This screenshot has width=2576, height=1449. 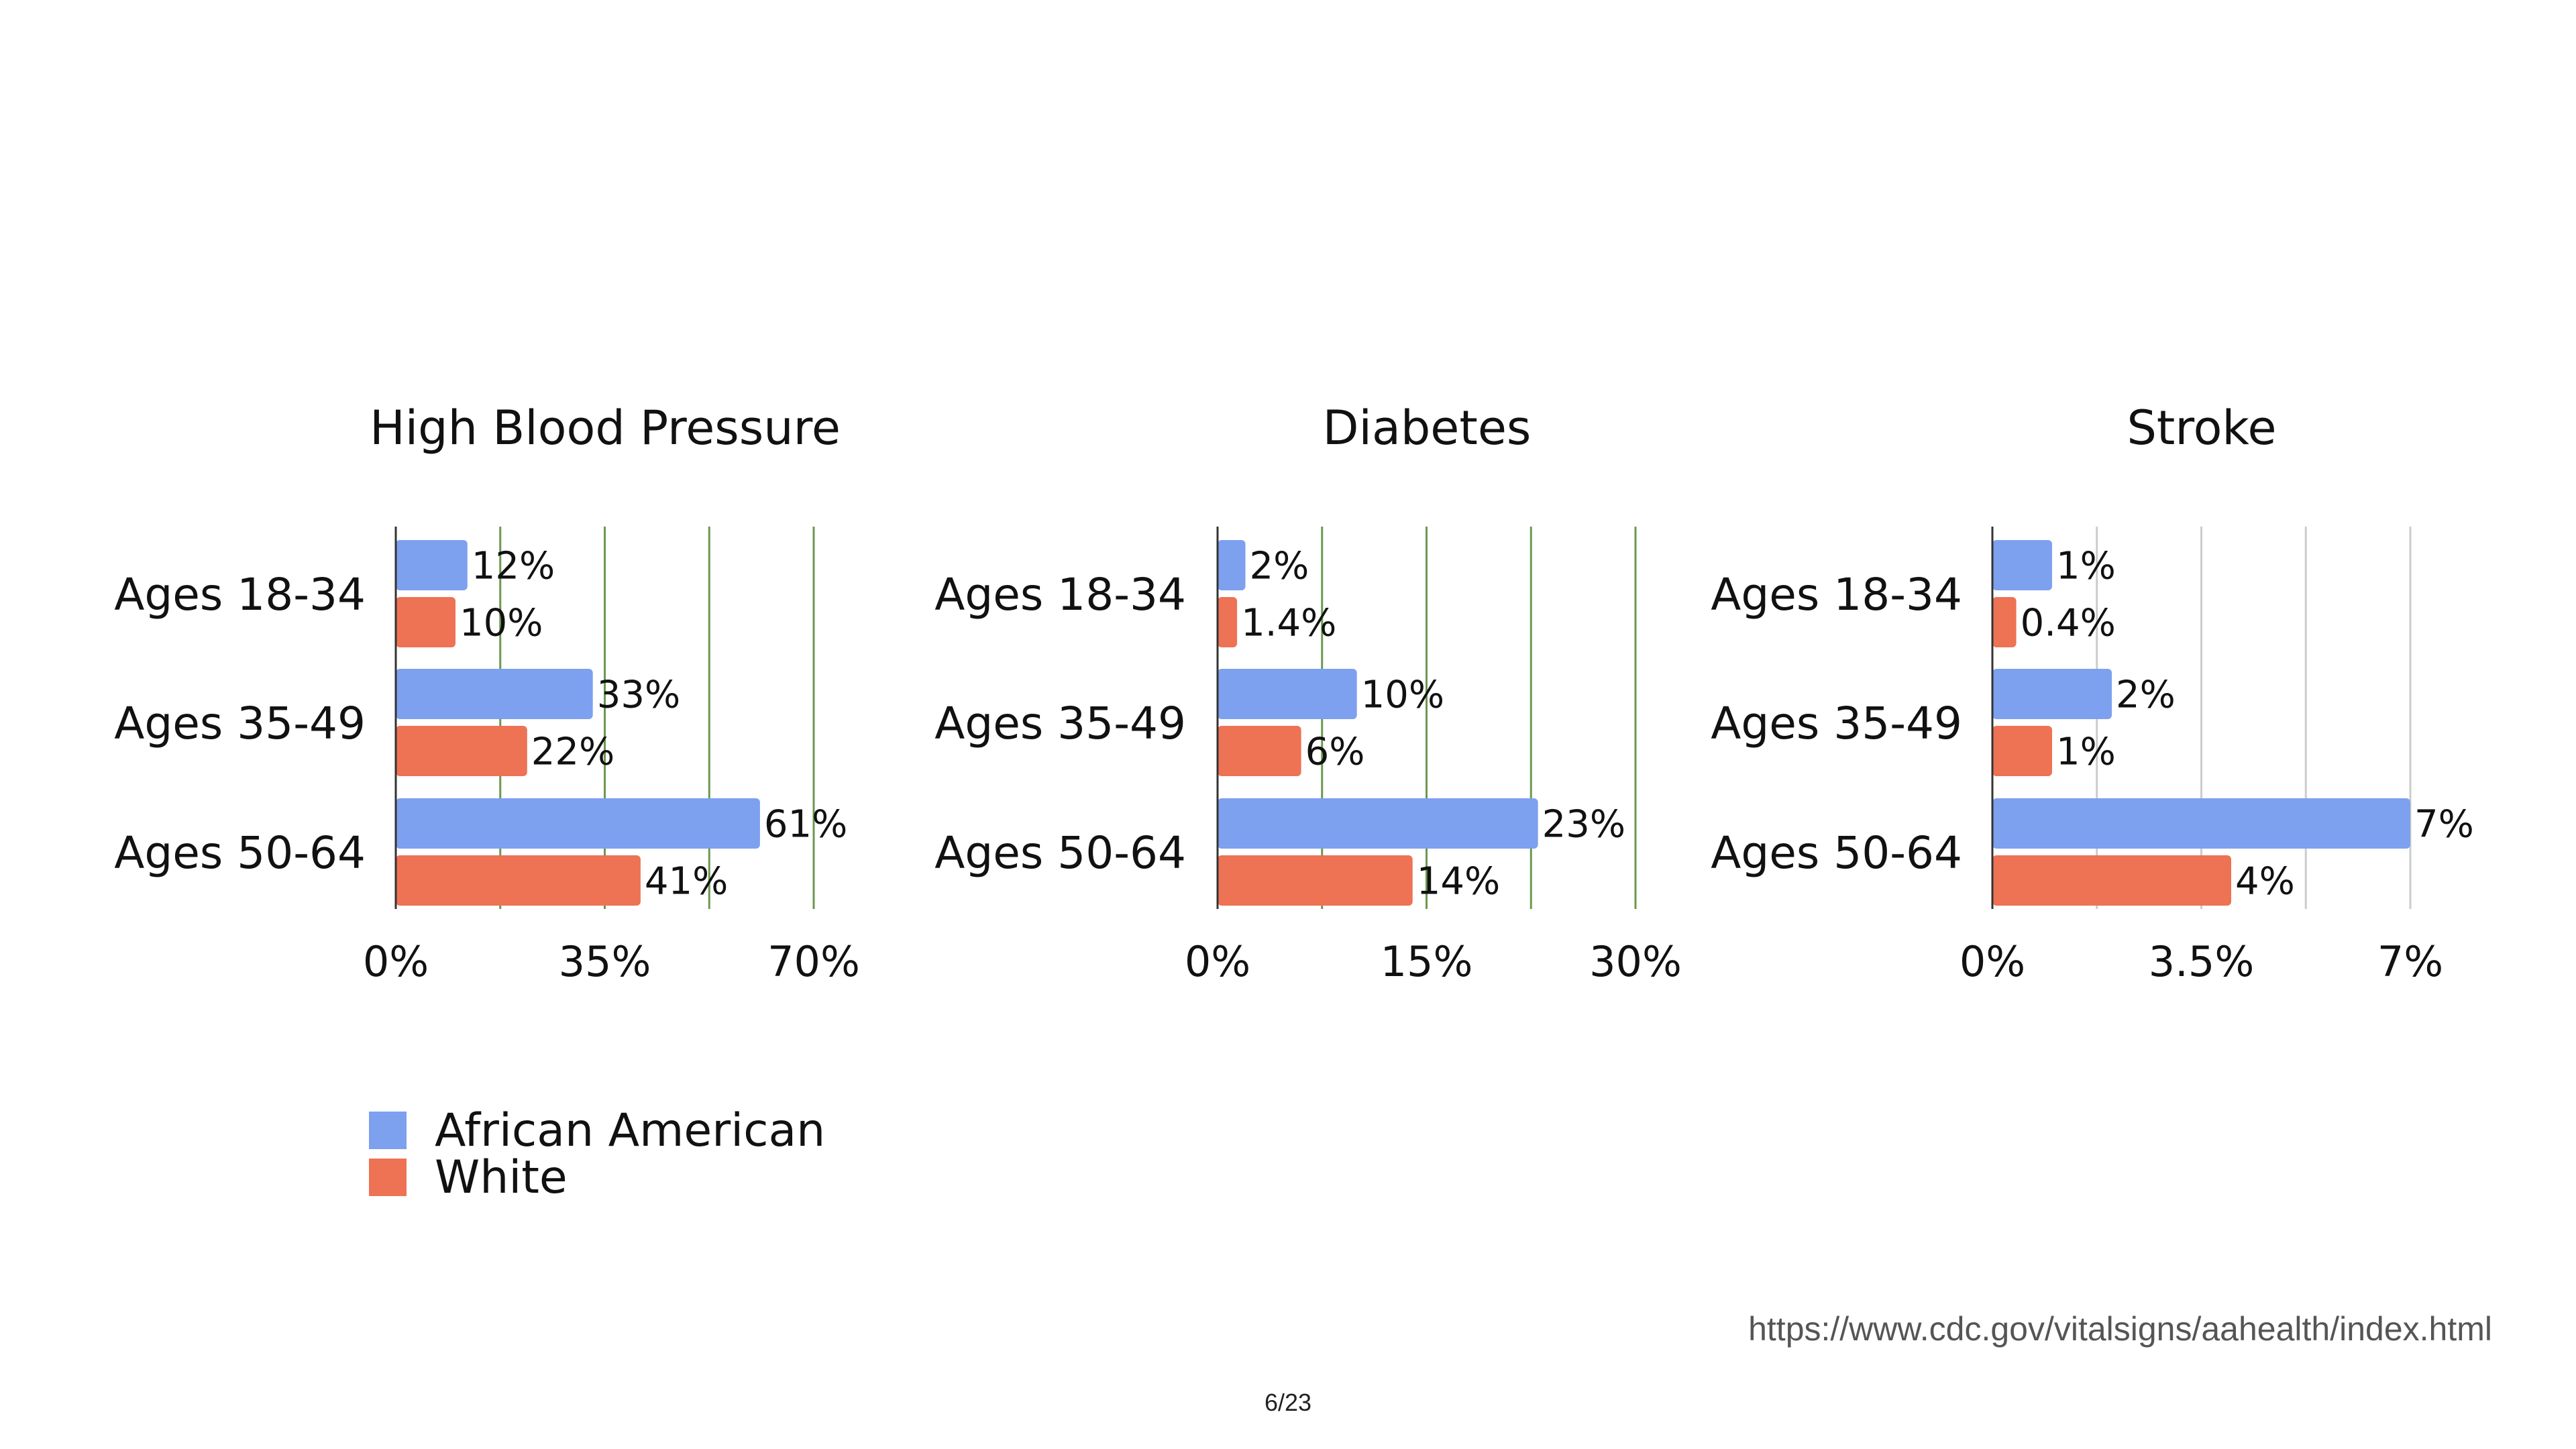 I want to click on diabetes-bar-ages-35-49-african-american, so click(x=1287, y=694).